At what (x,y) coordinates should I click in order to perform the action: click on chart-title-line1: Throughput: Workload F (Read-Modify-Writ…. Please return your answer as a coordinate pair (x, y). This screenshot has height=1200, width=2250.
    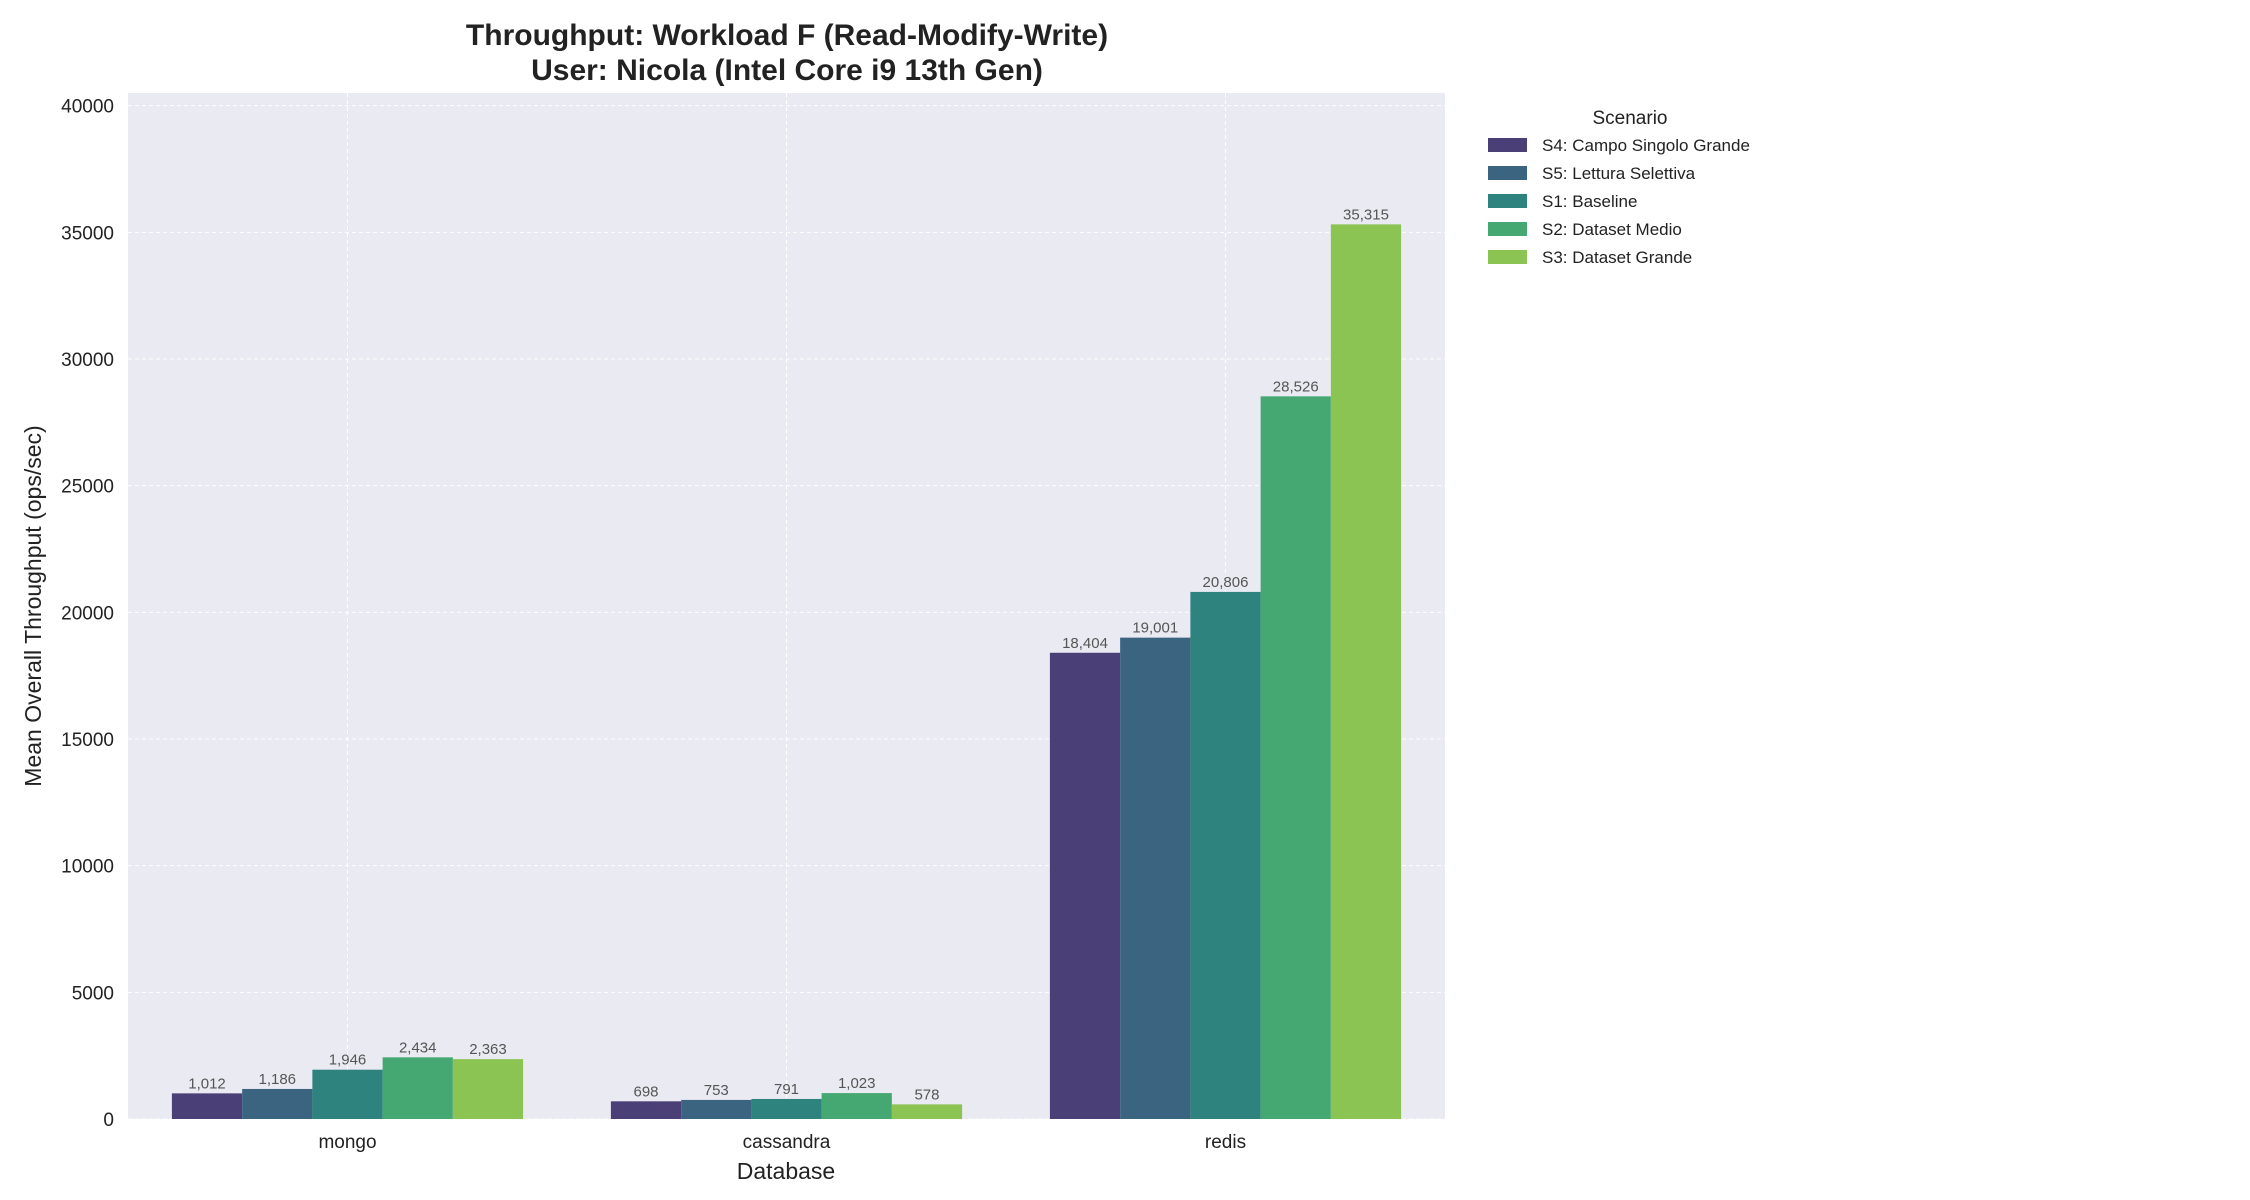
    Looking at the image, I should click on (787, 35).